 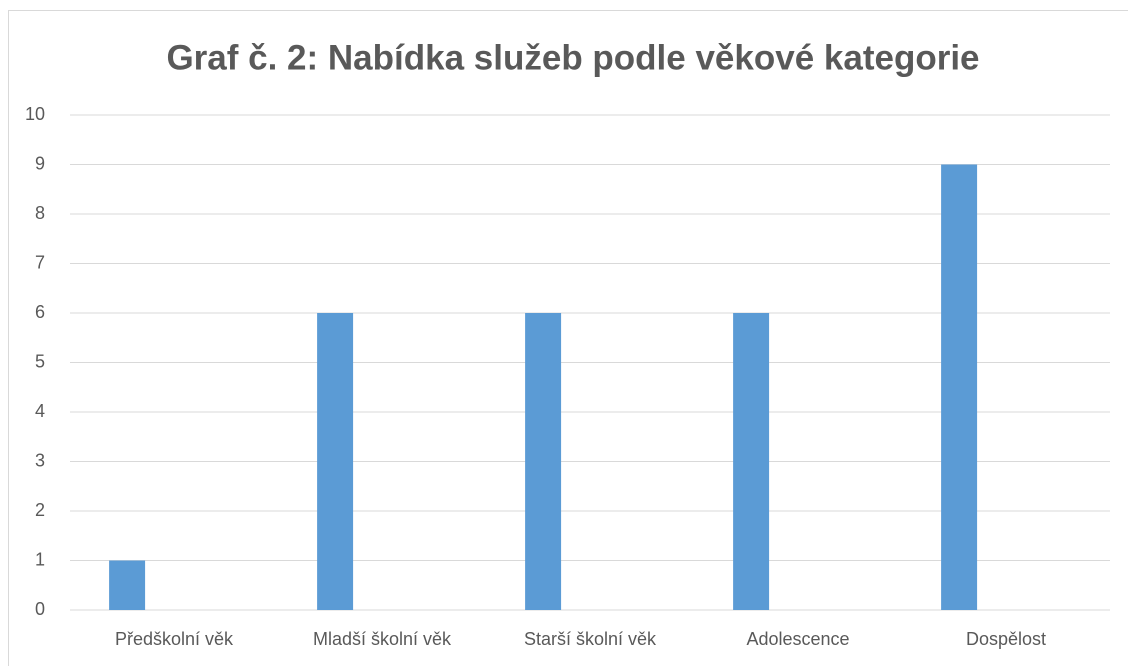 What do you see at coordinates (40, 609) in the screenshot?
I see `y-tick-label: 0` at bounding box center [40, 609].